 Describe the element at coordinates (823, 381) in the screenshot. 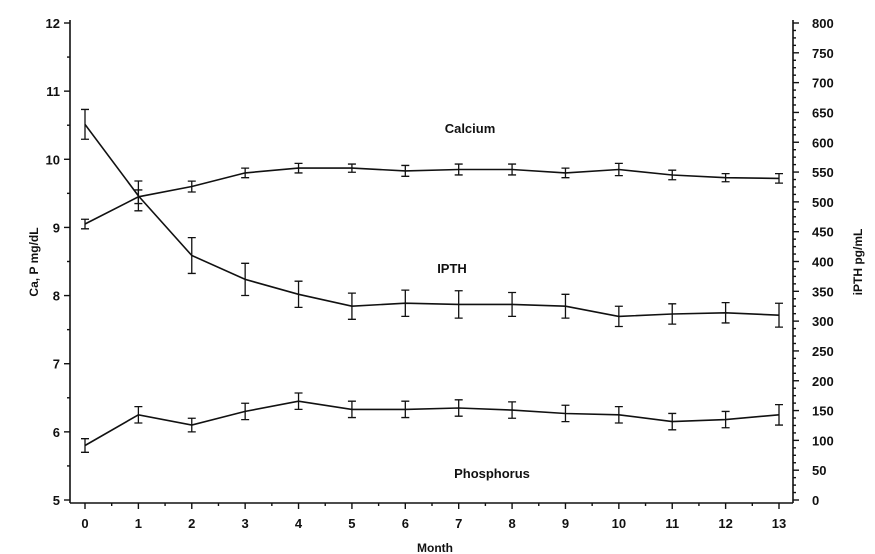

I see `right-tick-label: 200` at that location.